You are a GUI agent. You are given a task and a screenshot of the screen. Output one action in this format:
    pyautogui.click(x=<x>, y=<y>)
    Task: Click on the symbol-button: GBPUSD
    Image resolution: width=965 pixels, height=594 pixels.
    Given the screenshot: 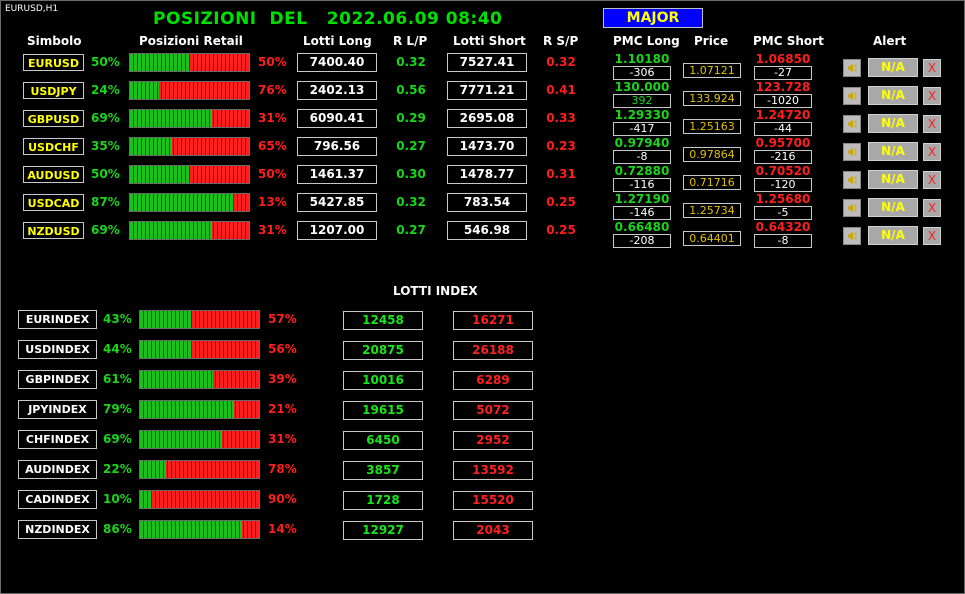 What is the action you would take?
    pyautogui.click(x=53, y=118)
    